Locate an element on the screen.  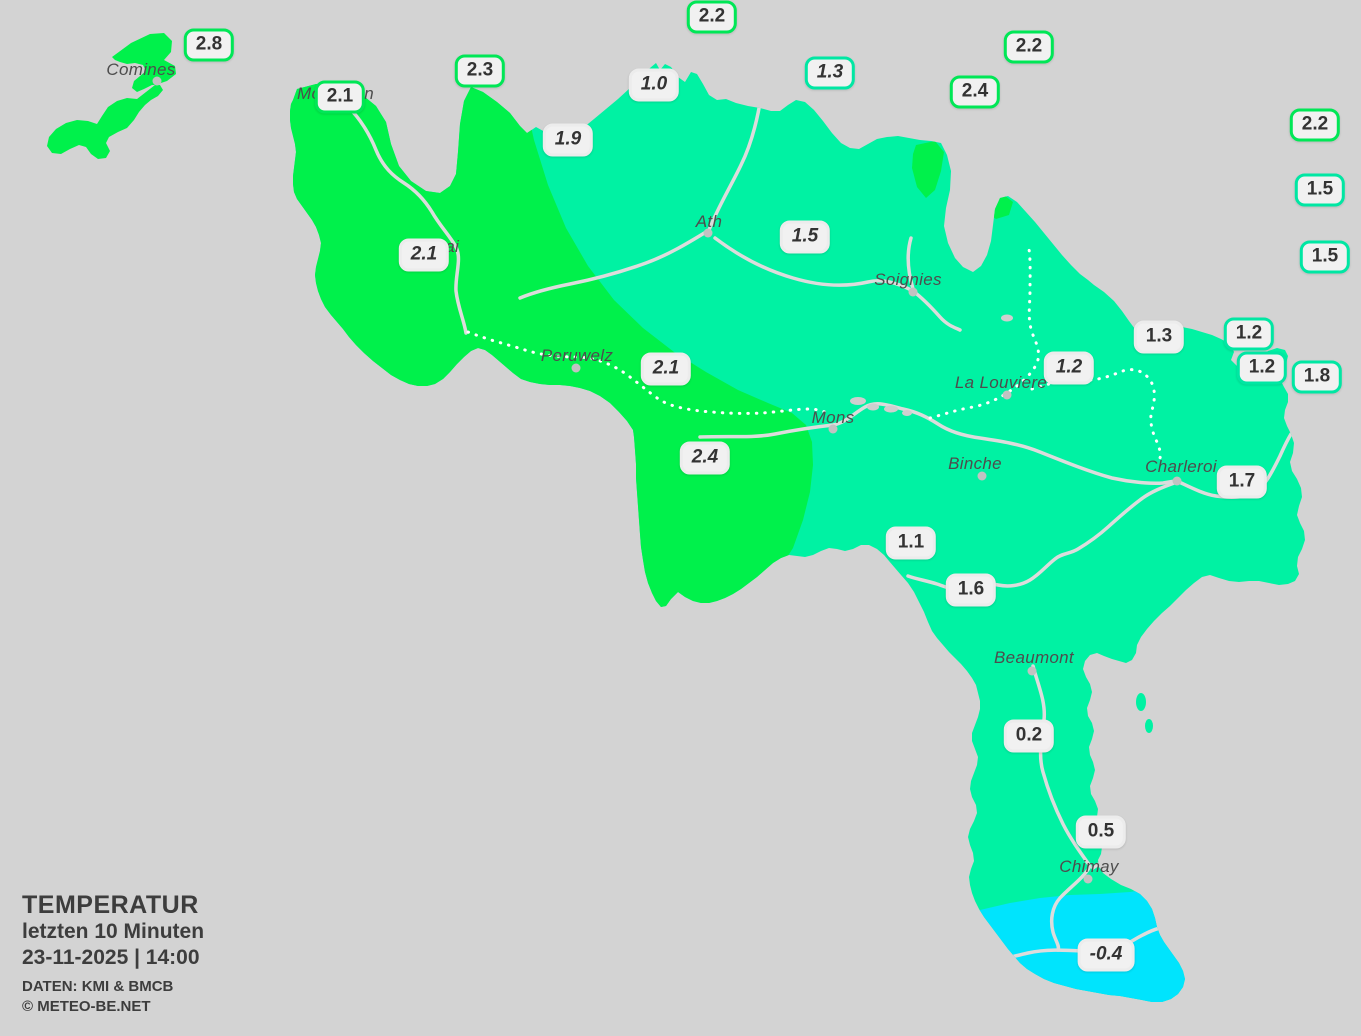
map-title: TEMPERATUR is located at coordinates (110, 905).